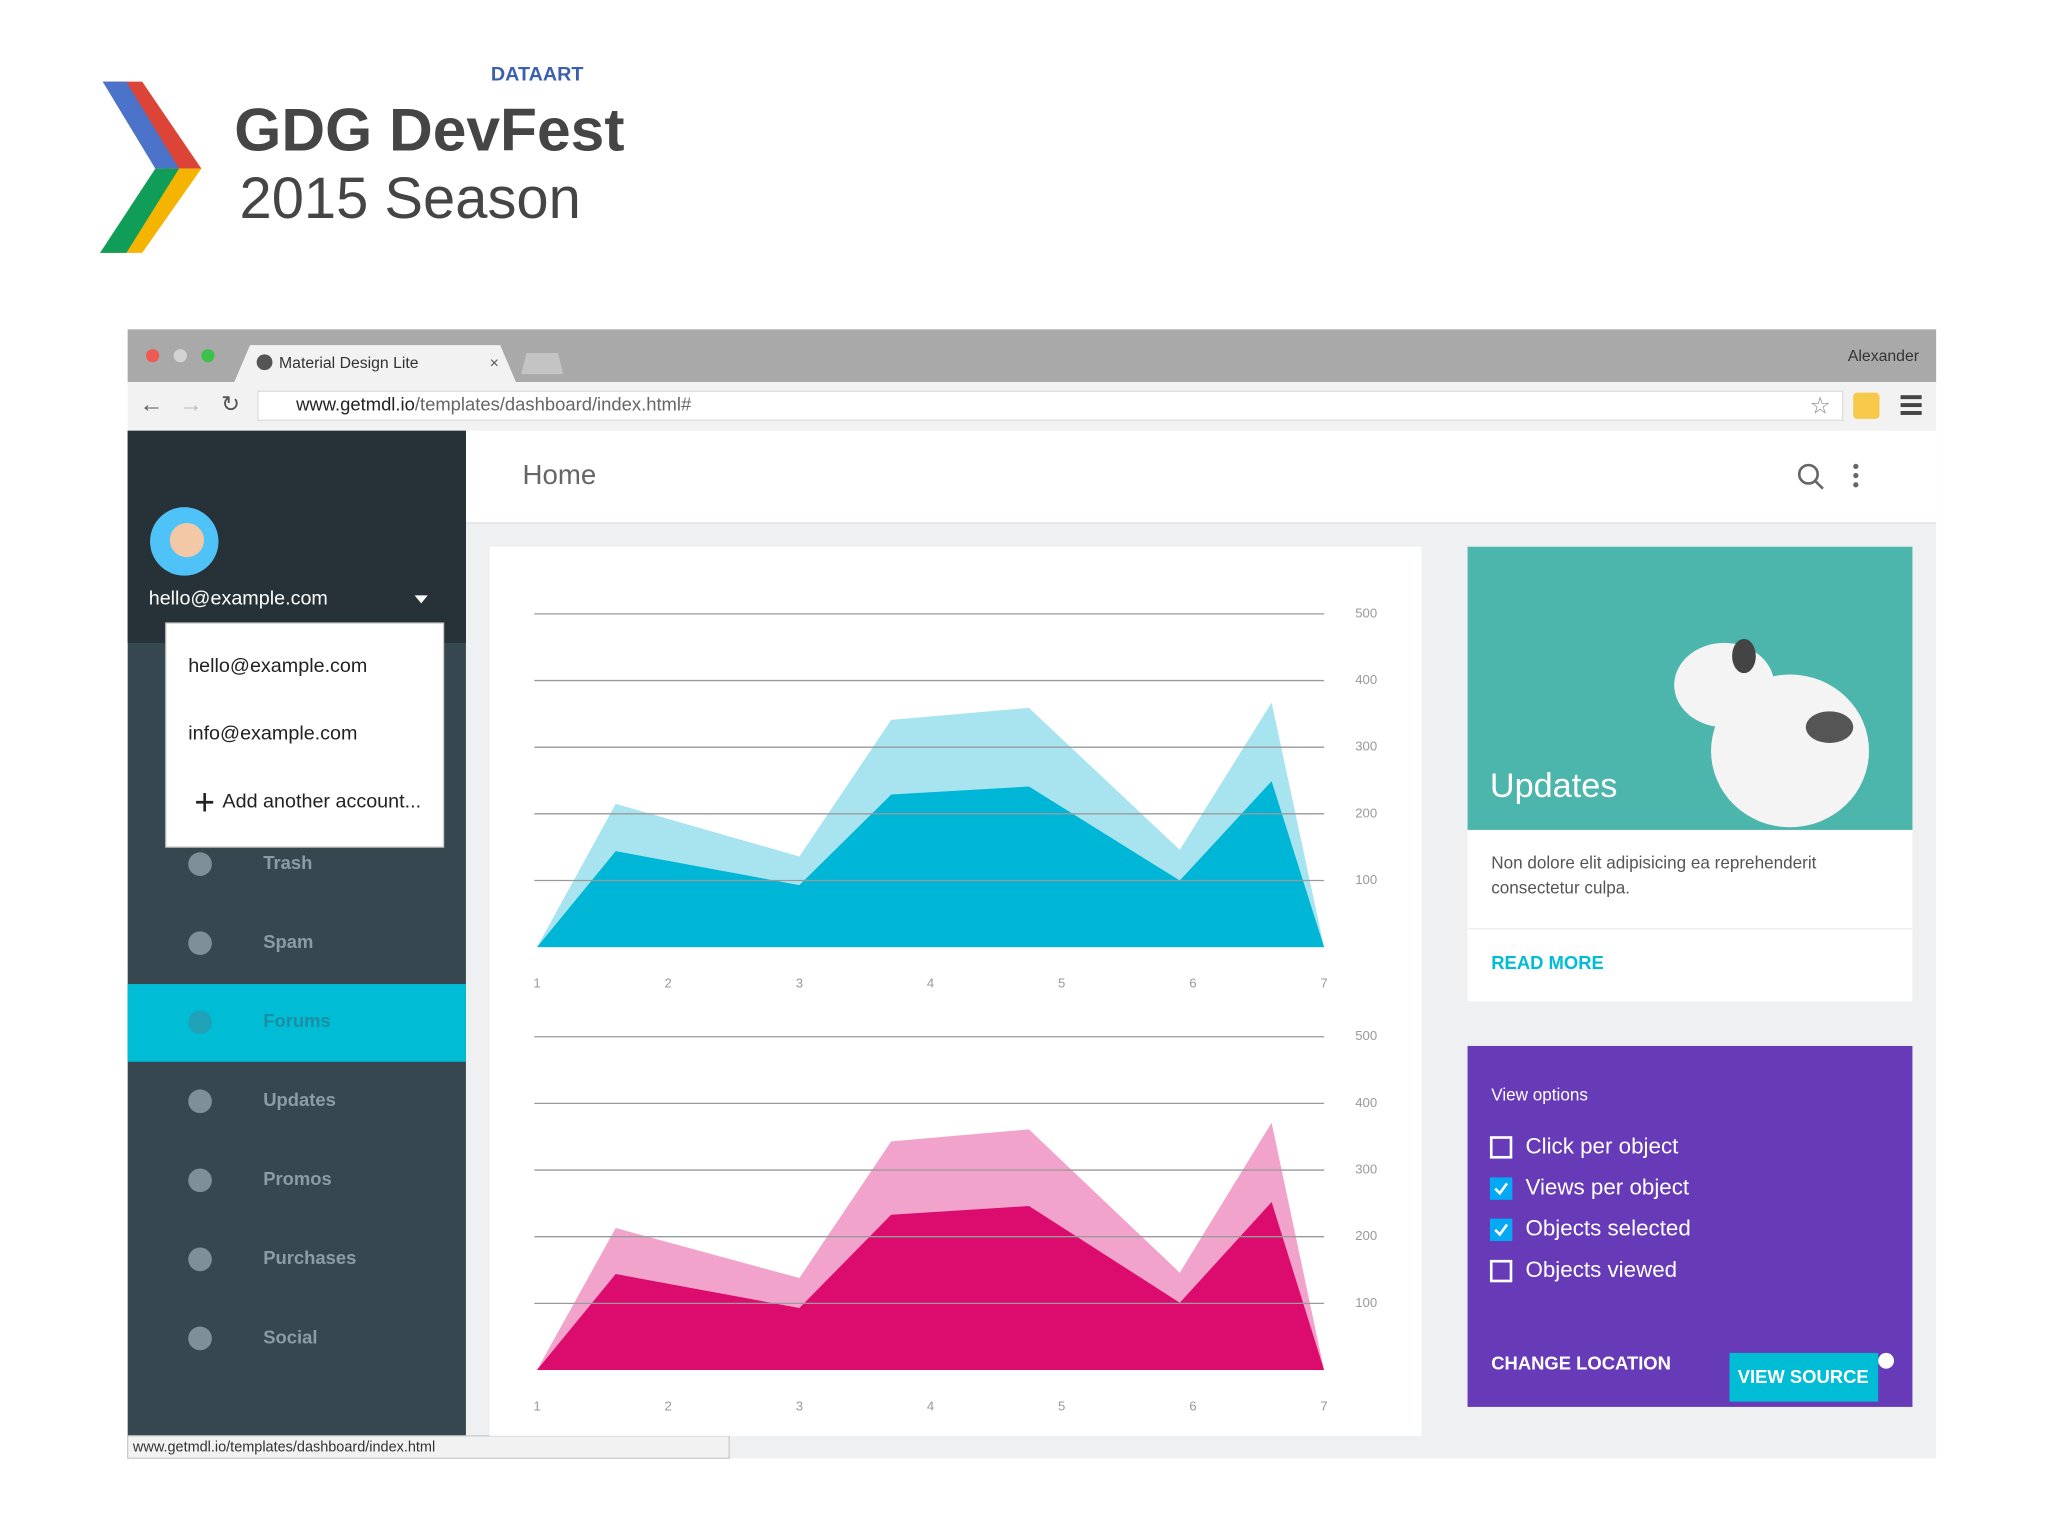 This screenshot has height=1536, width=2048. I want to click on app-header, so click(1201, 476).